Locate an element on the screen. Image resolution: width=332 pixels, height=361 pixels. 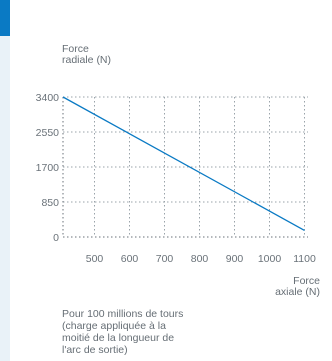
x-tick-labels: 500 600 700 800 900 1000 1100 is located at coordinates (201, 259).